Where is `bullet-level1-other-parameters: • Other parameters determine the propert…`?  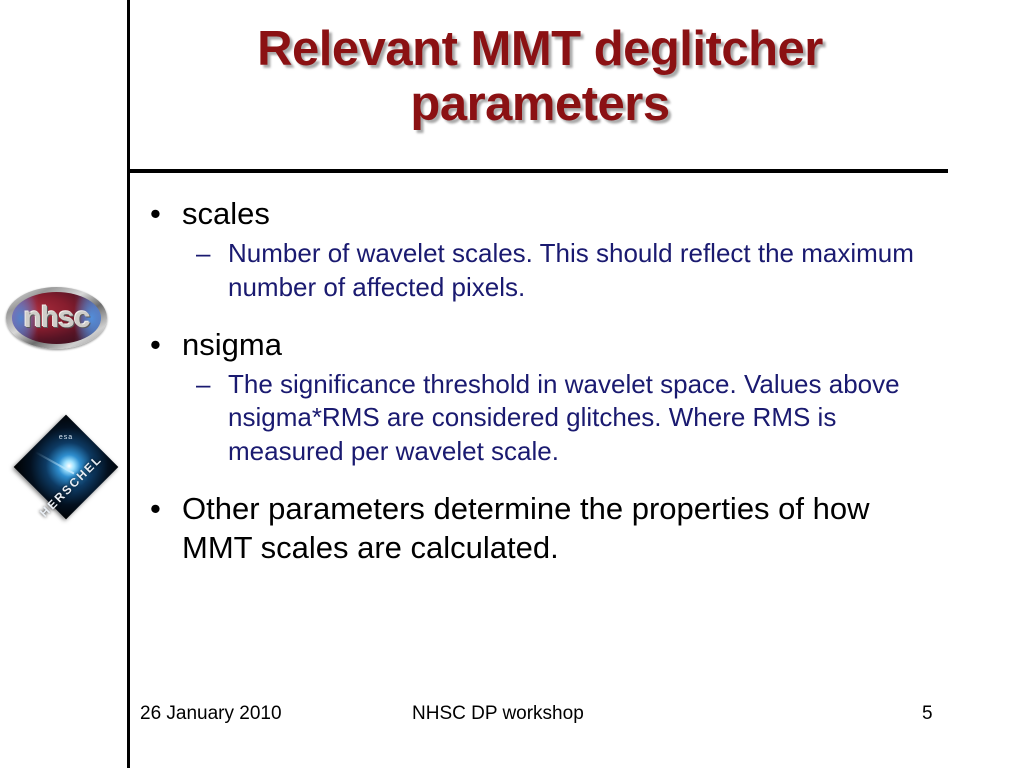
bullet-level1-other-parameters: • Other parameters determine the propert… is located at coordinates (548, 528).